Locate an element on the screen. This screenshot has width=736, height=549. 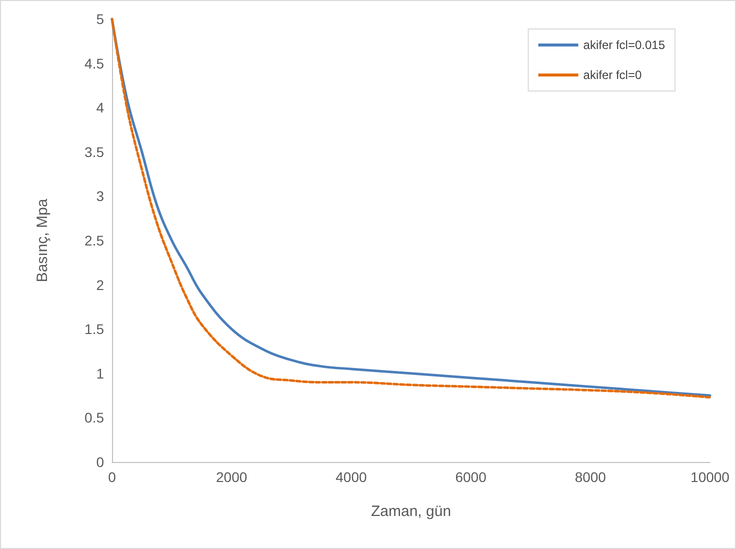
x-tick-label: 6000 is located at coordinates (471, 477).